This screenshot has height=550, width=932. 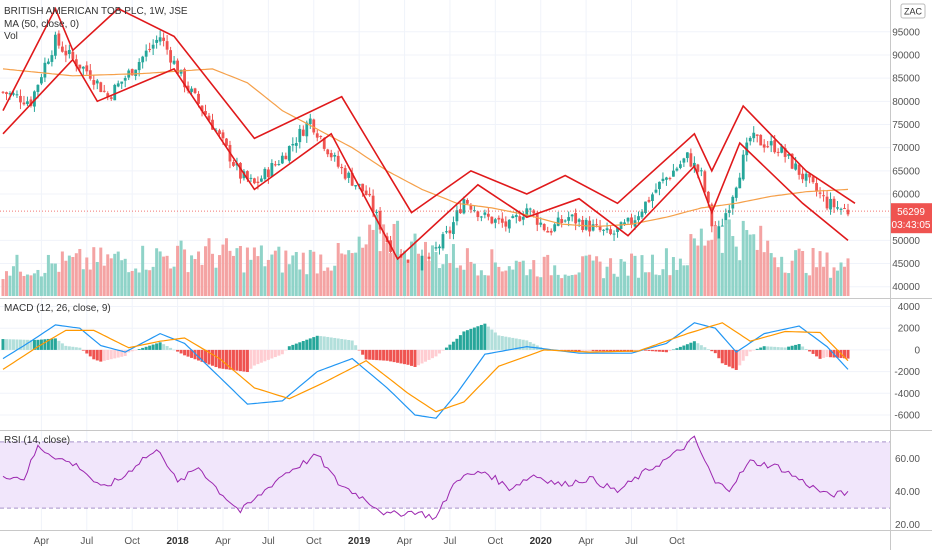 What do you see at coordinates (57, 308) in the screenshot?
I see `macd-legend: MACD (12, 26, close, 9)` at bounding box center [57, 308].